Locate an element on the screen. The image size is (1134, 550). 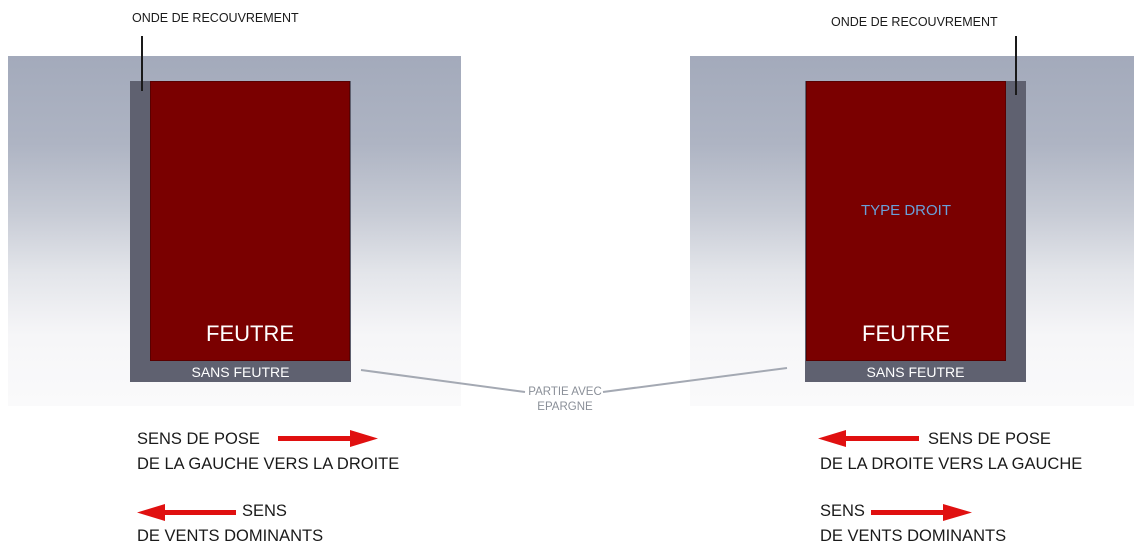
right-type-label: TYPE DROIT is located at coordinates (905, 210).